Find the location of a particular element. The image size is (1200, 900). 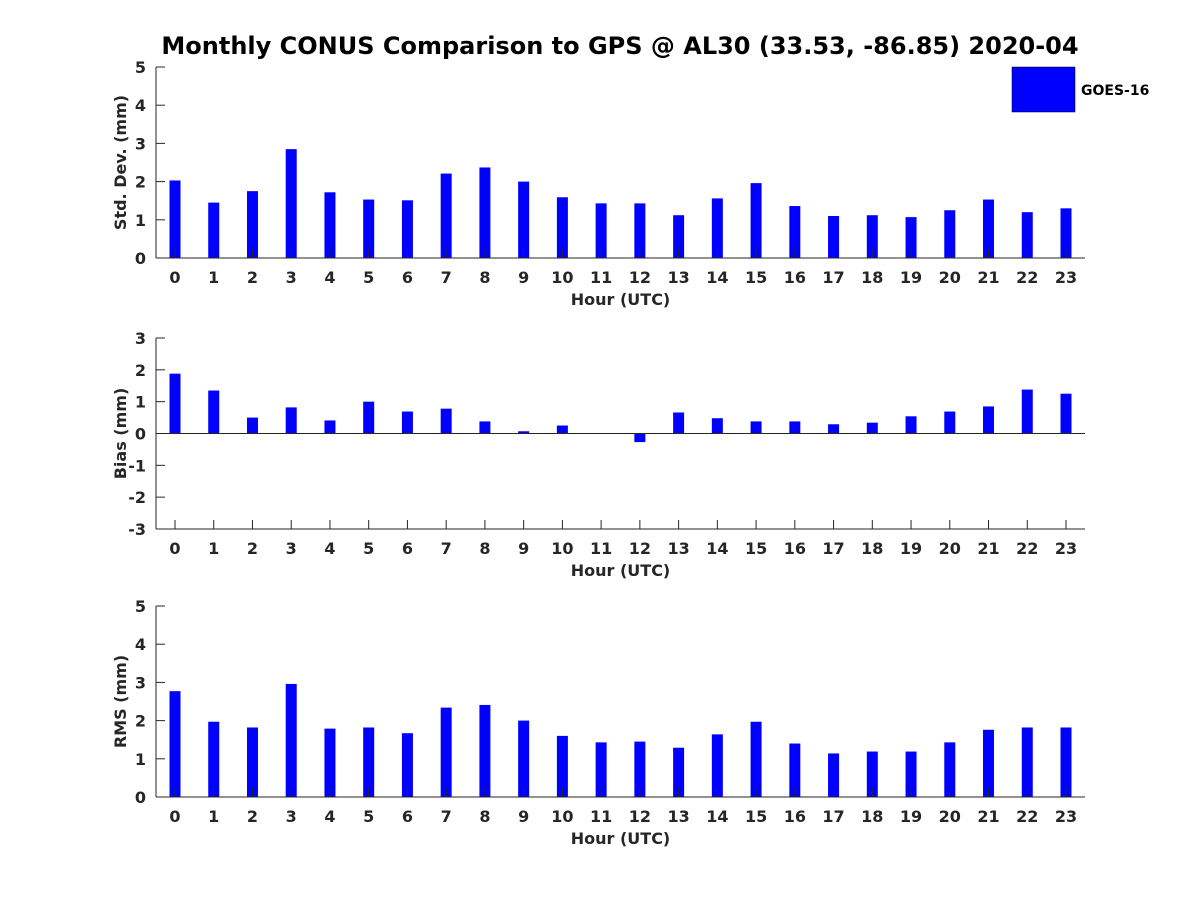

rms-x-tick-label: 2 is located at coordinates (252, 816).